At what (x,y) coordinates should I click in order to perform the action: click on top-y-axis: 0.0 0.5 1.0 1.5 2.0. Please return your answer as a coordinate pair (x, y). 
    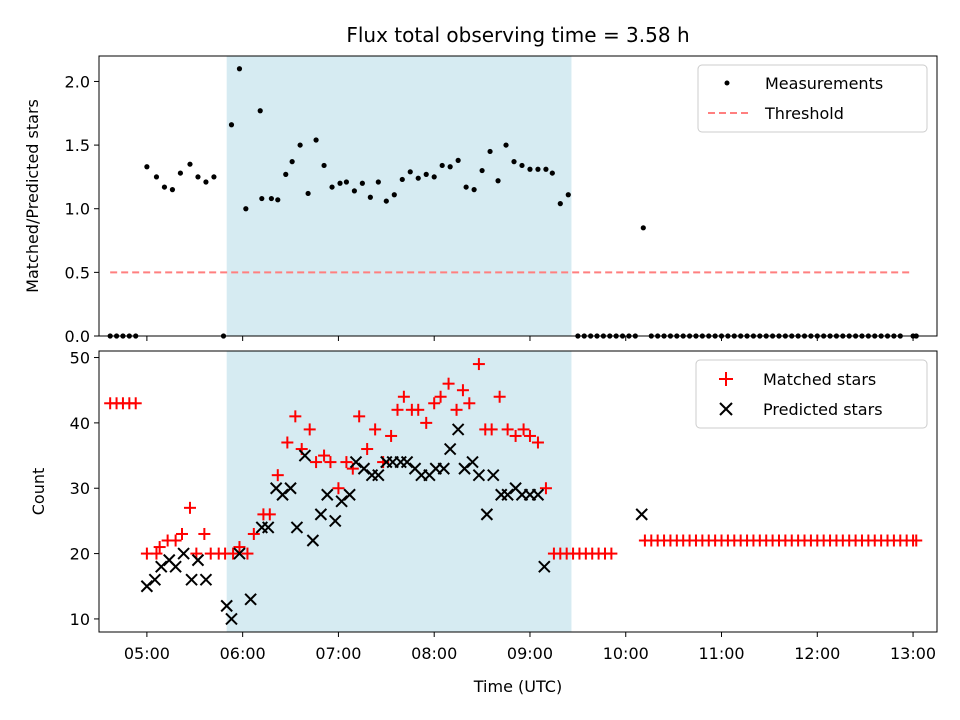
    Looking at the image, I should click on (82, 209).